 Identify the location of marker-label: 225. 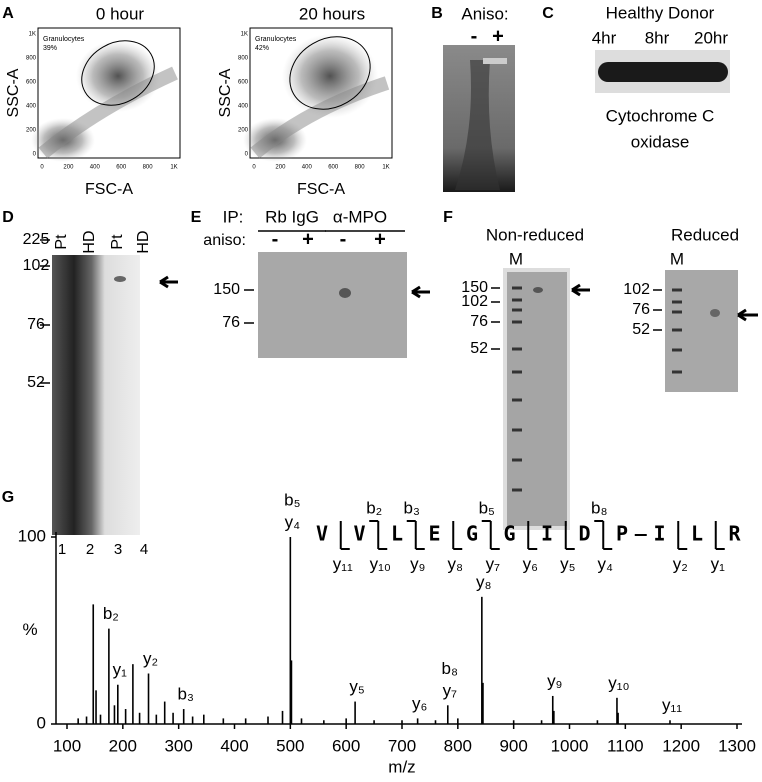
(36, 239).